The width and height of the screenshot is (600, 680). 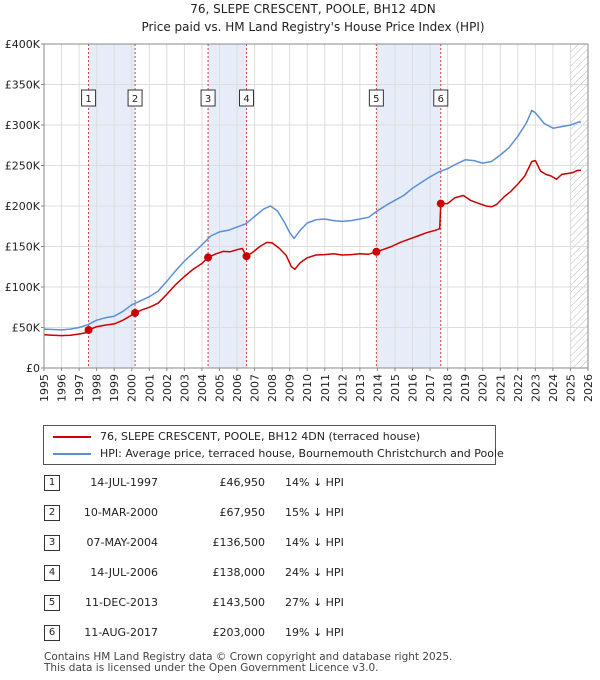 What do you see at coordinates (237, 388) in the screenshot?
I see `x-tick-label: 2006` at bounding box center [237, 388].